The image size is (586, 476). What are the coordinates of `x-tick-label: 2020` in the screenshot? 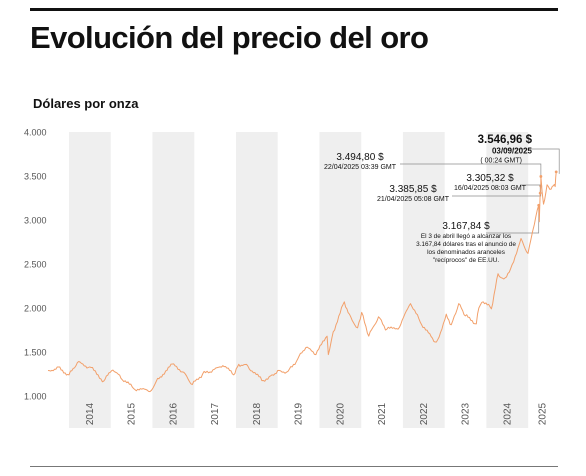 It's located at (340, 413).